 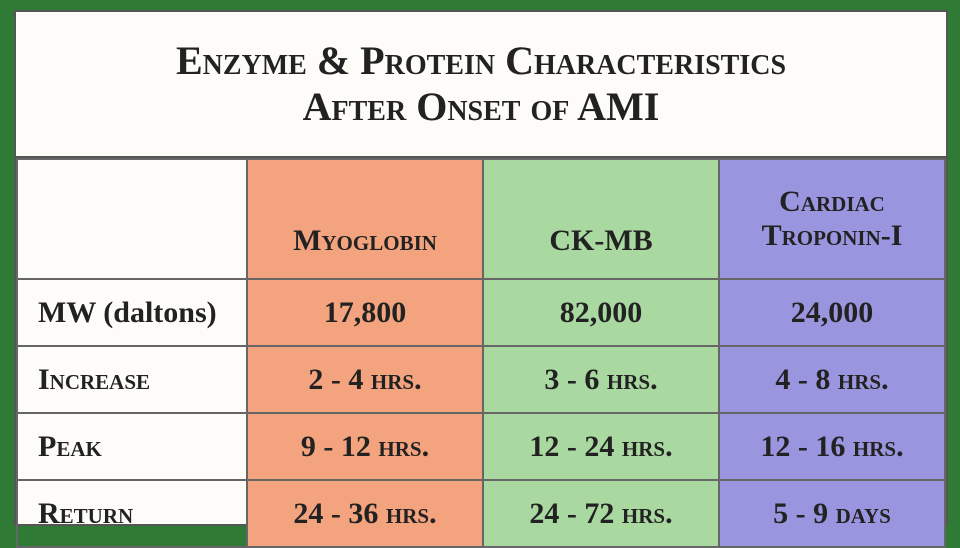 I want to click on table-cell: 24 - 36 hrs., so click(x=365, y=513).